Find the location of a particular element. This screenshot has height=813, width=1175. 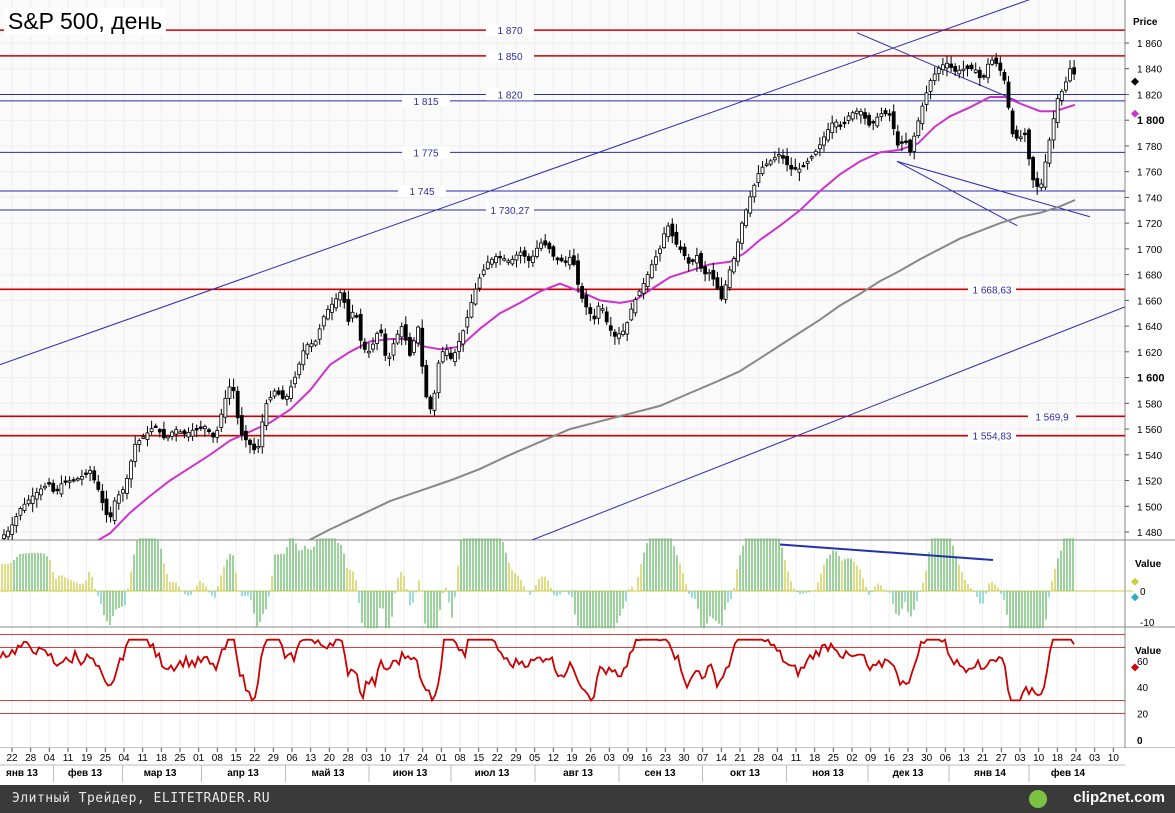

level-label: 1 668,63 is located at coordinates (992, 290).